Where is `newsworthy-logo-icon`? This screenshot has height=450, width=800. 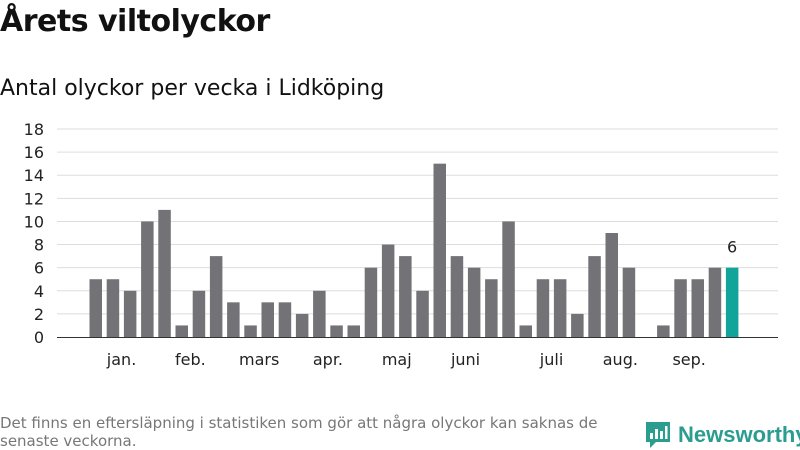
newsworthy-logo-icon is located at coordinates (658, 435).